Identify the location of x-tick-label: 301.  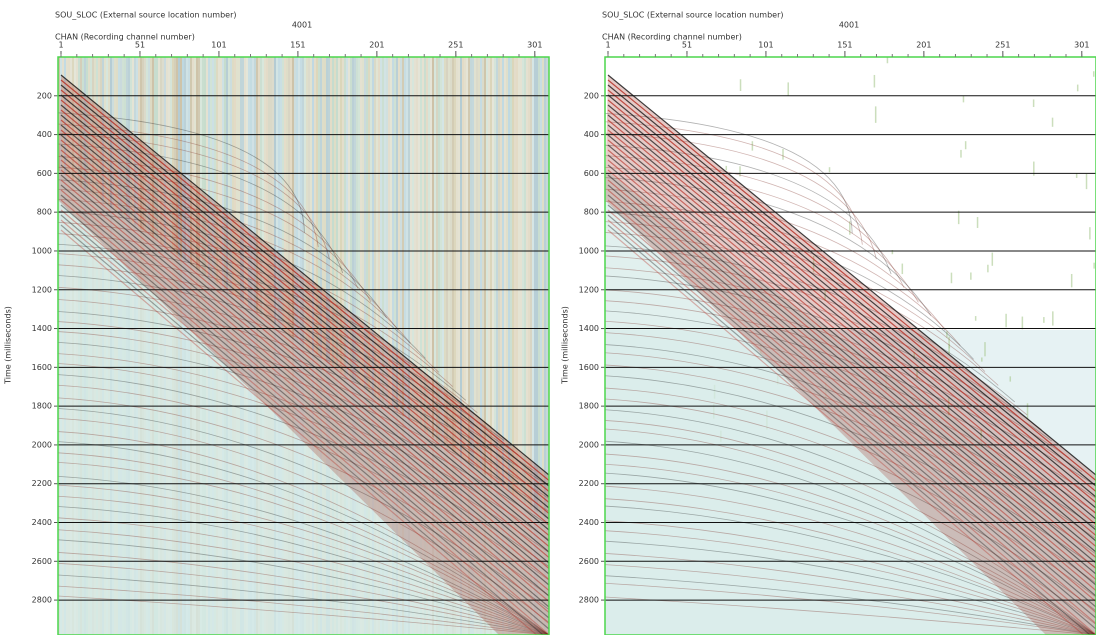
(1081, 45).